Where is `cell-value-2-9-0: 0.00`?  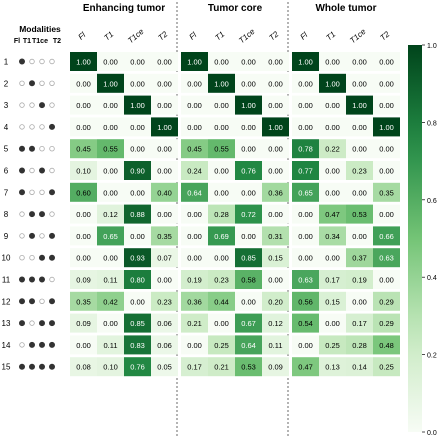 cell-value-2-9-0: 0.00 is located at coordinates (305, 258).